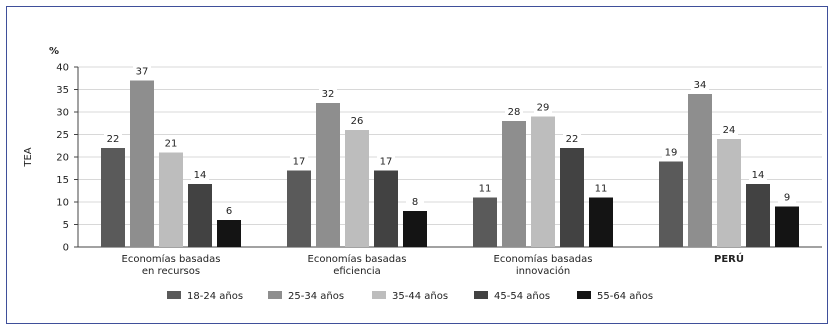  What do you see at coordinates (62, 113) in the screenshot?
I see `y-tick-label: 30` at bounding box center [62, 113].